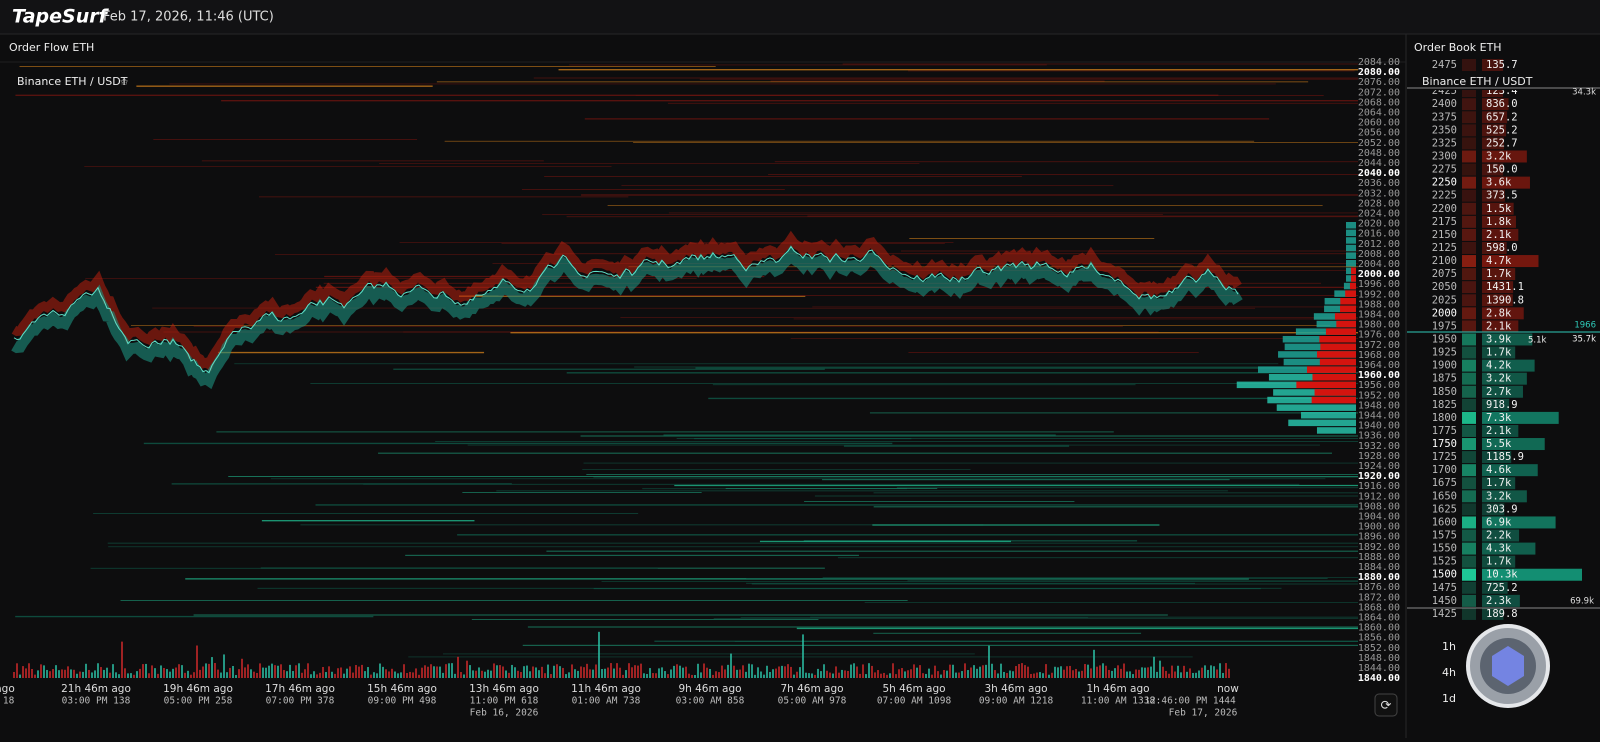 The width and height of the screenshot is (1600, 742). Describe the element at coordinates (1379, 385) in the screenshot. I see `price-axis-label: 1956.00` at that location.